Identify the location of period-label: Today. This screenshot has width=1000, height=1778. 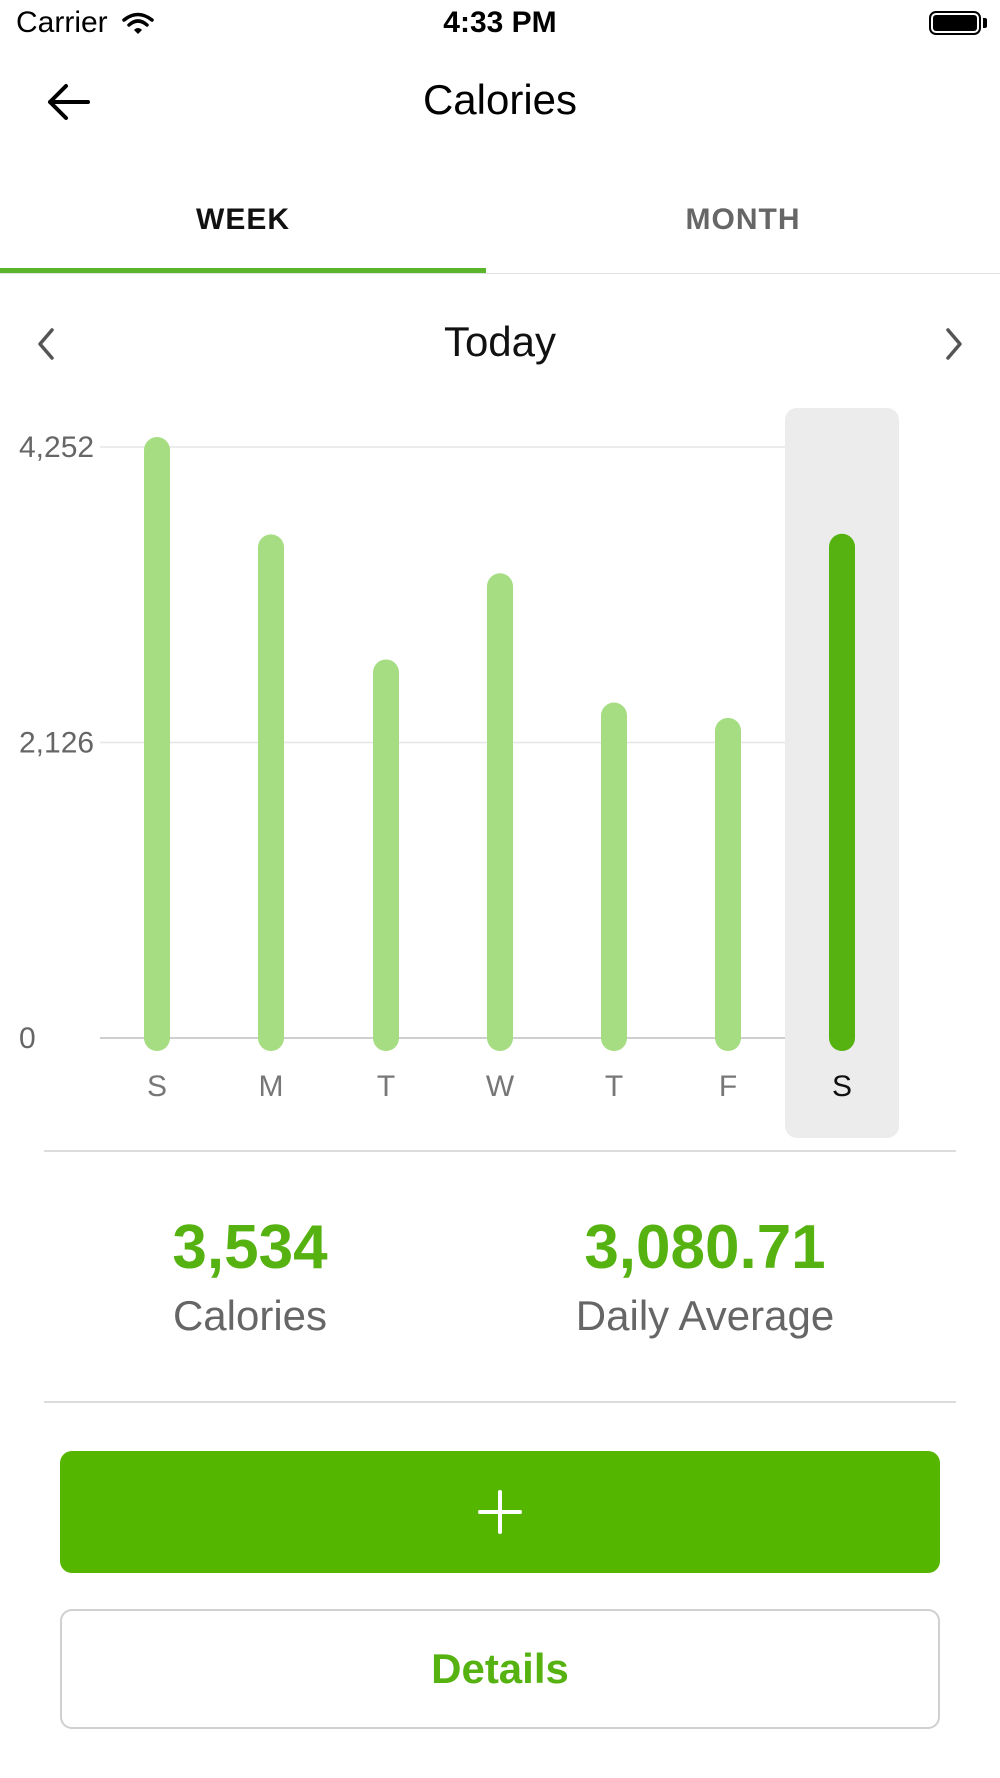
(500, 341).